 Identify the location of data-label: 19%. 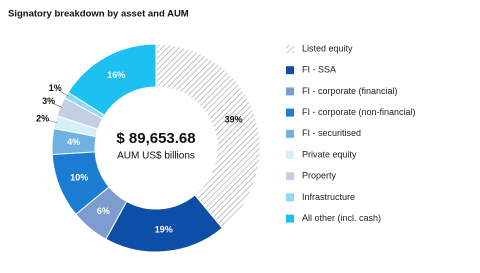
(164, 230).